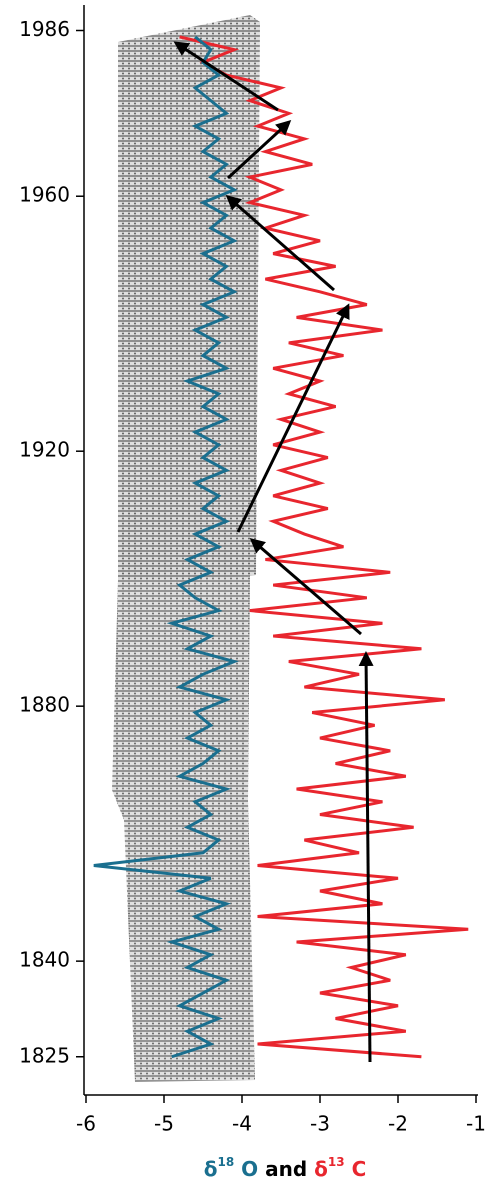 This screenshot has width=486, height=1194. Describe the element at coordinates (44, 960) in the screenshot. I see `y-tick-label: 1840` at that location.